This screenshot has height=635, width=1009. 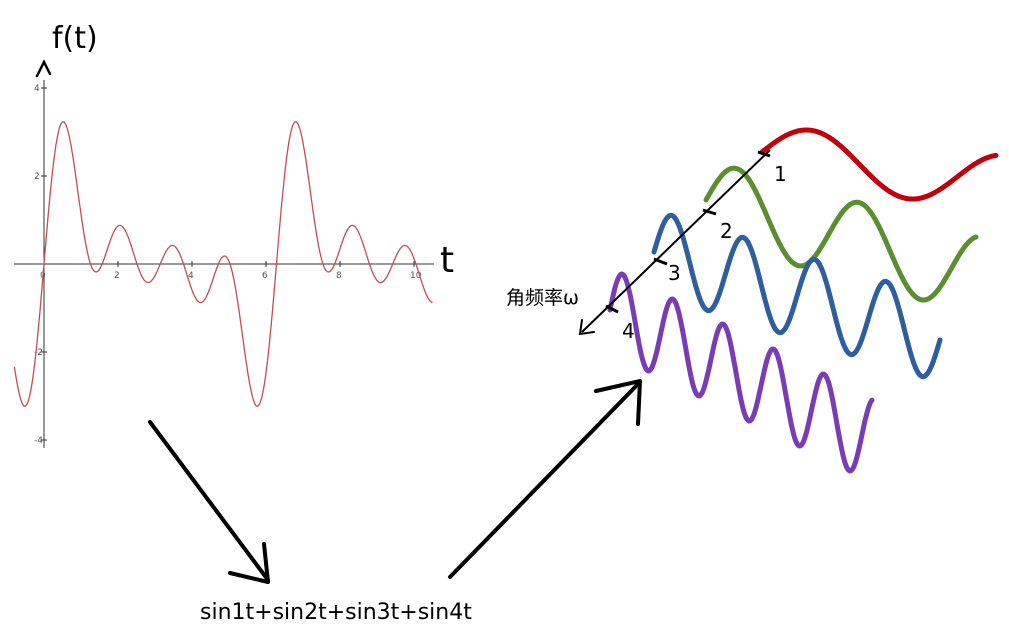 What do you see at coordinates (38, 441) in the screenshot?
I see `y-tick-label: -4` at bounding box center [38, 441].